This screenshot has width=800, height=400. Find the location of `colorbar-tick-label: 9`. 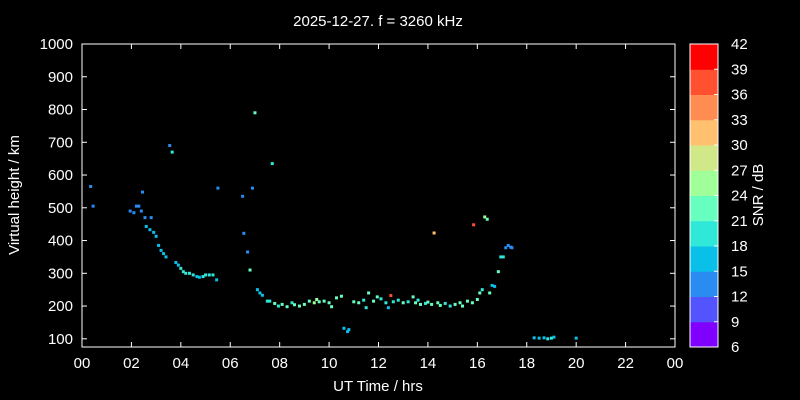

colorbar-tick-label: 9 is located at coordinates (735, 322).